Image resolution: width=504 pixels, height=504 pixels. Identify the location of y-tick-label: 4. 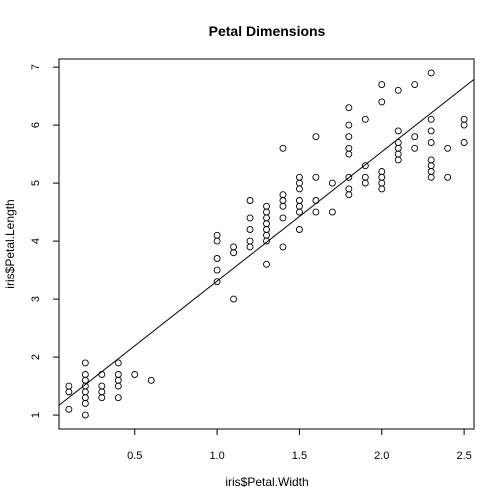
(36, 241).